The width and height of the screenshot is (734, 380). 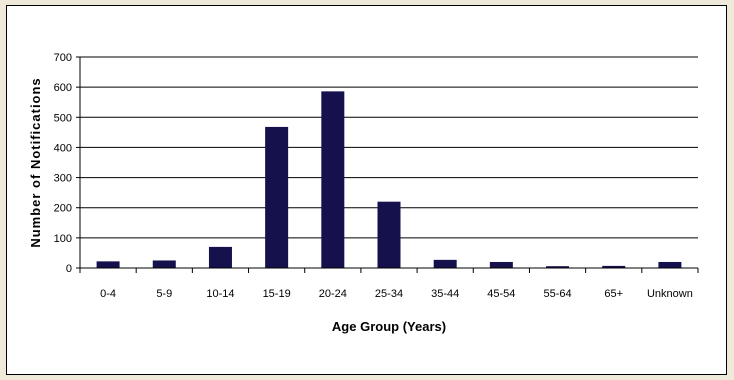 I want to click on y-tick-label: 300, so click(x=63, y=179).